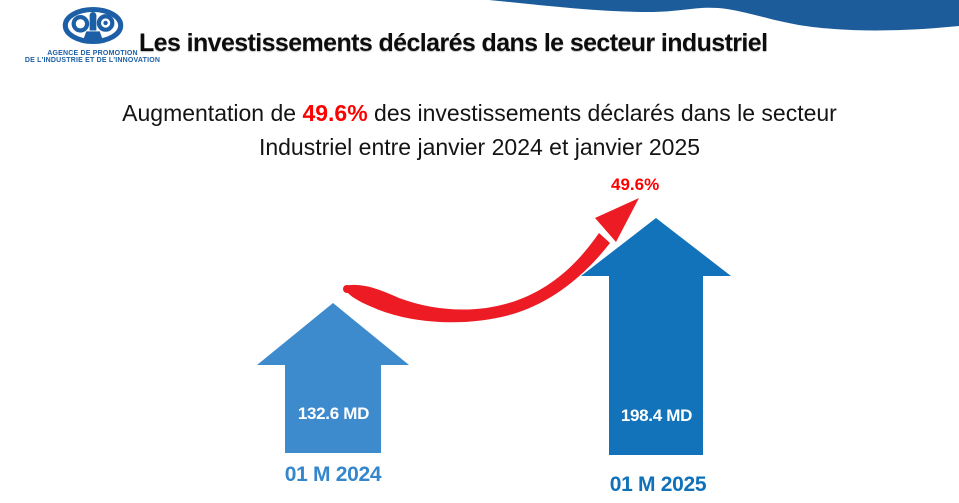 The image size is (959, 503). I want to click on arrow-2024, so click(333, 378).